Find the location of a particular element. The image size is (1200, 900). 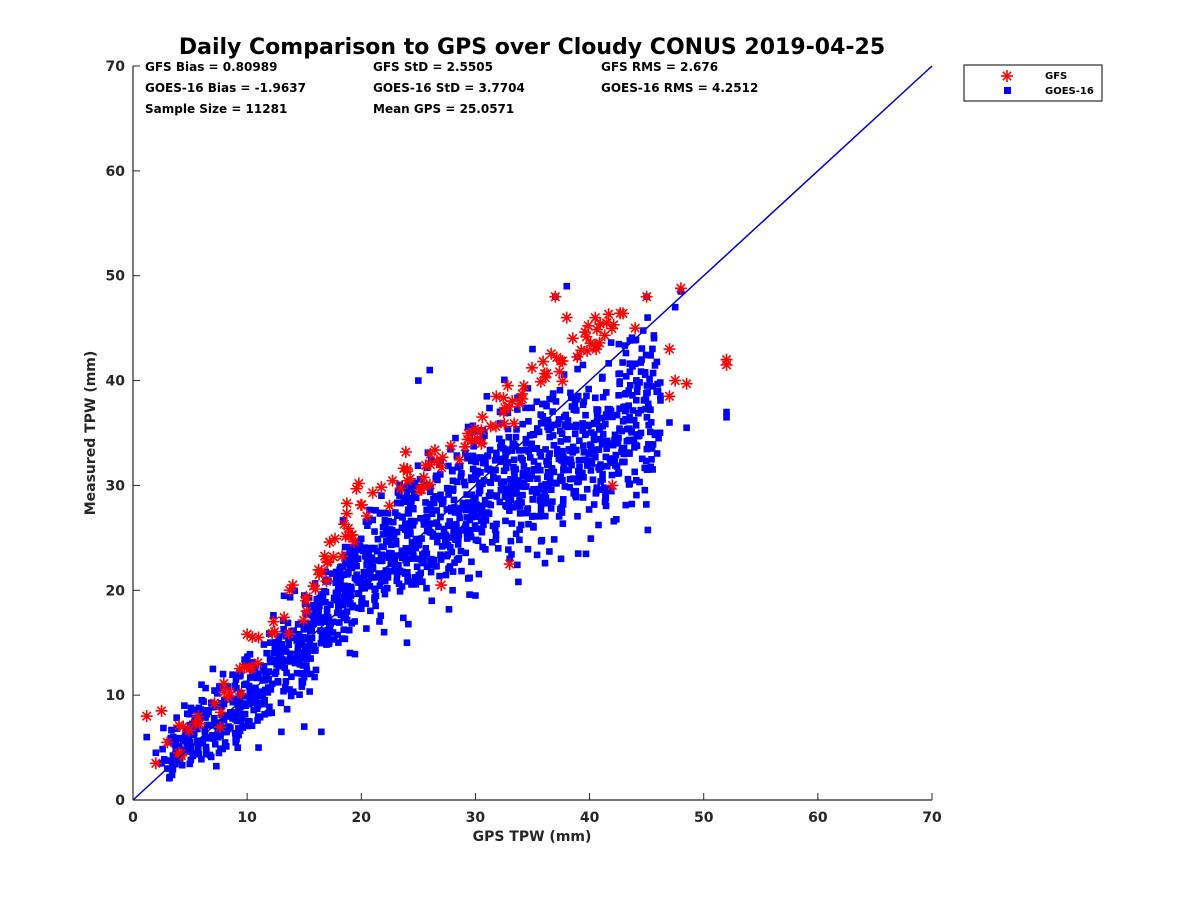

stat-gfs-rms: GFS RMS = 2.676 is located at coordinates (659, 67).